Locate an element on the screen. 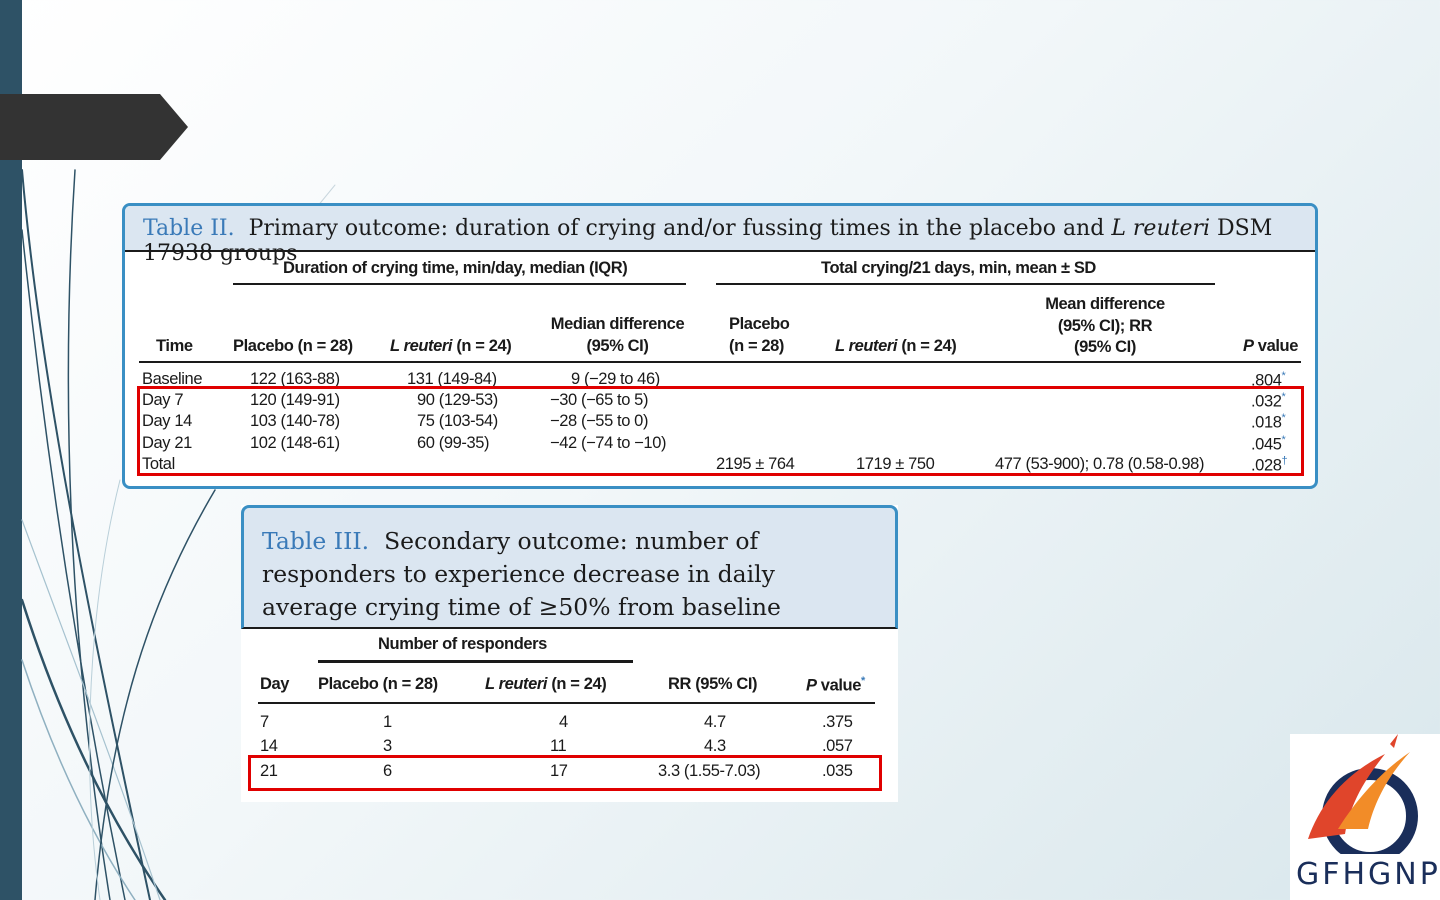 This screenshot has height=900, width=1440. row-day: 14 is located at coordinates (269, 746).